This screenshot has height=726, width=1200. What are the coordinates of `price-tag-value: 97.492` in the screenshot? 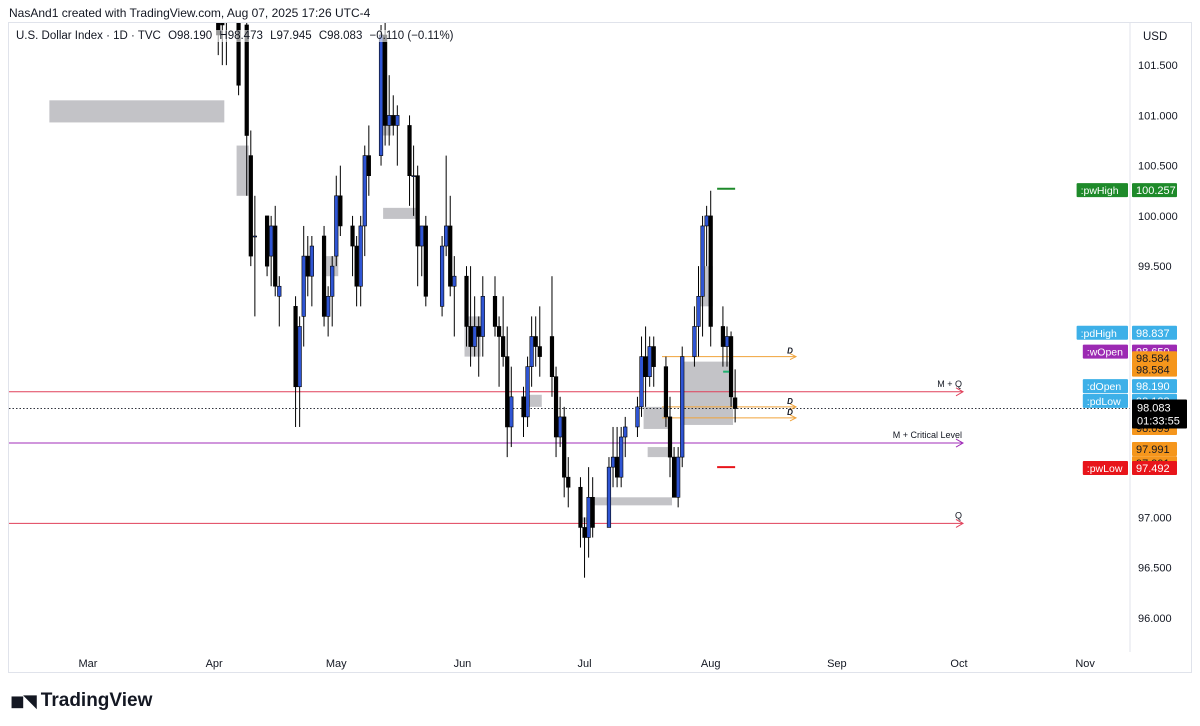 It's located at (1153, 469).